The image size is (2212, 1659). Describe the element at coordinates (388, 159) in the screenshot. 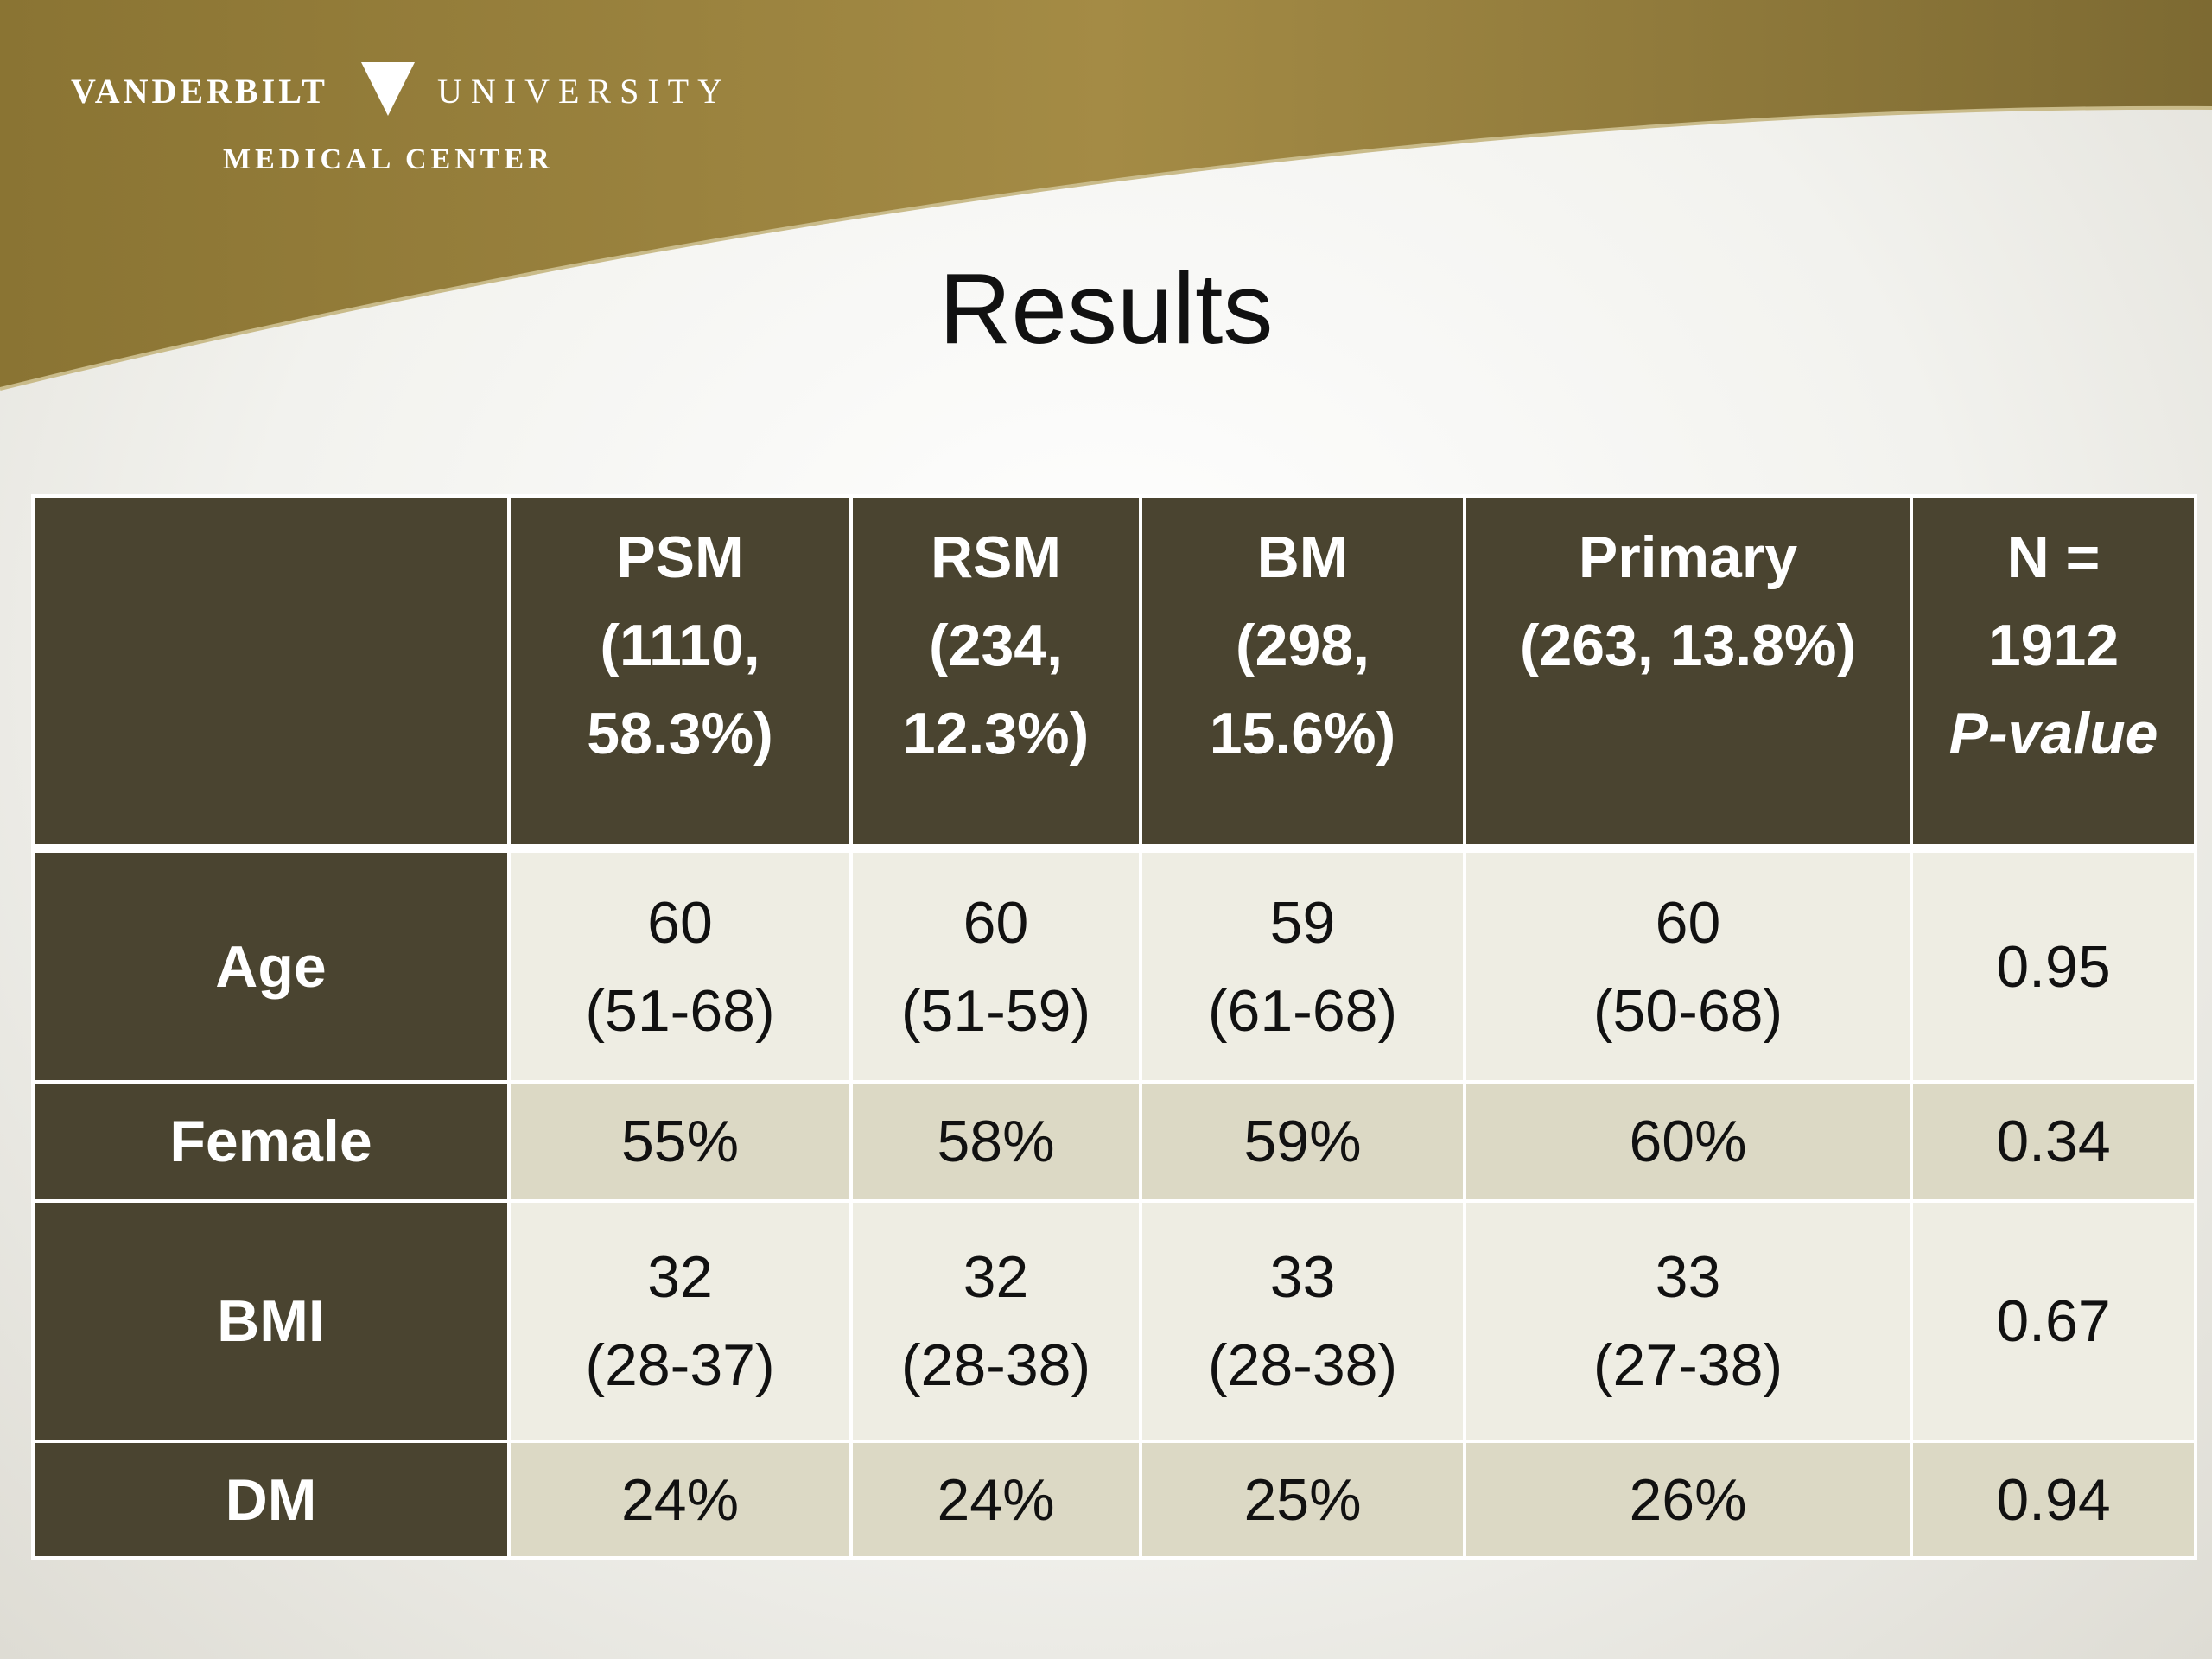

I see `logo-sub: MEDICAL CENTER` at that location.